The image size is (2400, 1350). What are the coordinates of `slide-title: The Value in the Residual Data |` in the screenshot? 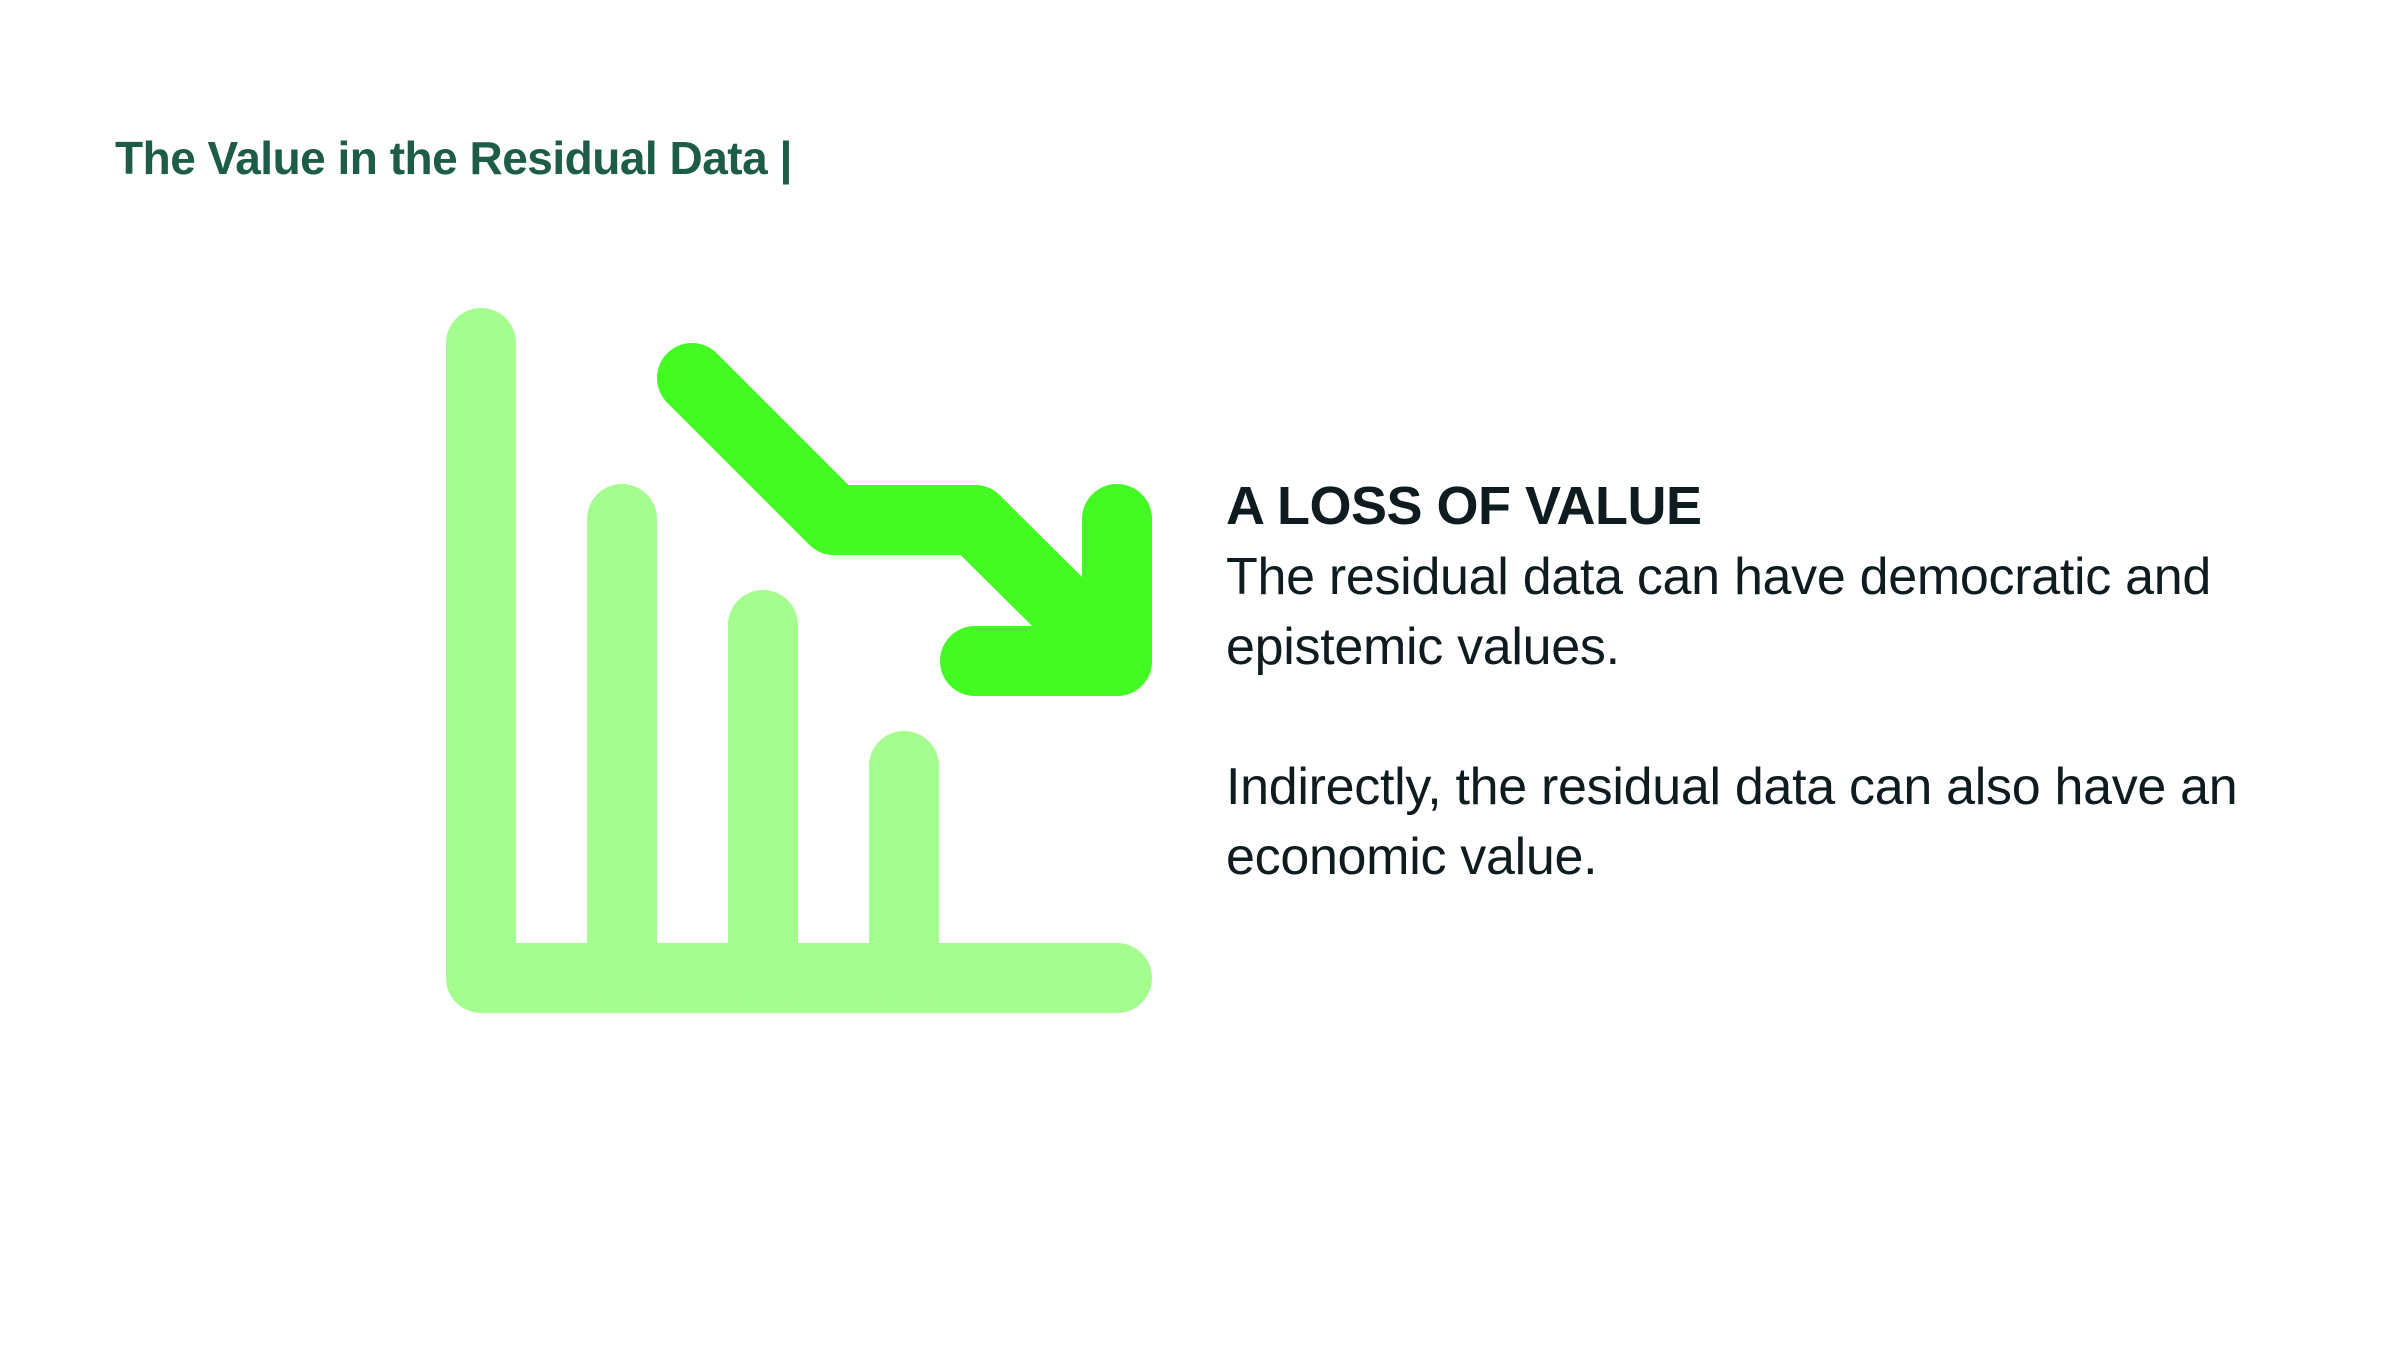 It's located at (453, 158).